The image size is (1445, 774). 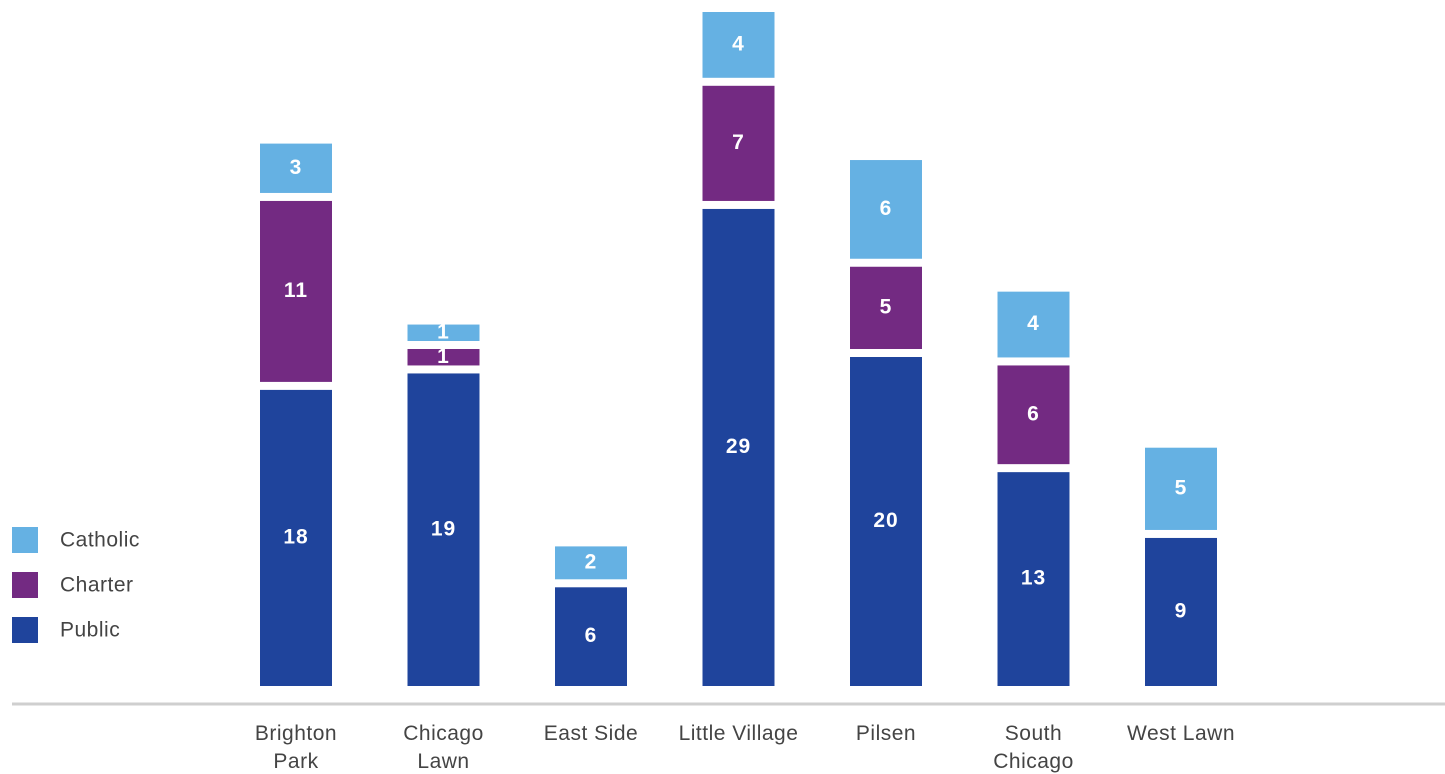 What do you see at coordinates (90, 630) in the screenshot?
I see `legend-label: Public` at bounding box center [90, 630].